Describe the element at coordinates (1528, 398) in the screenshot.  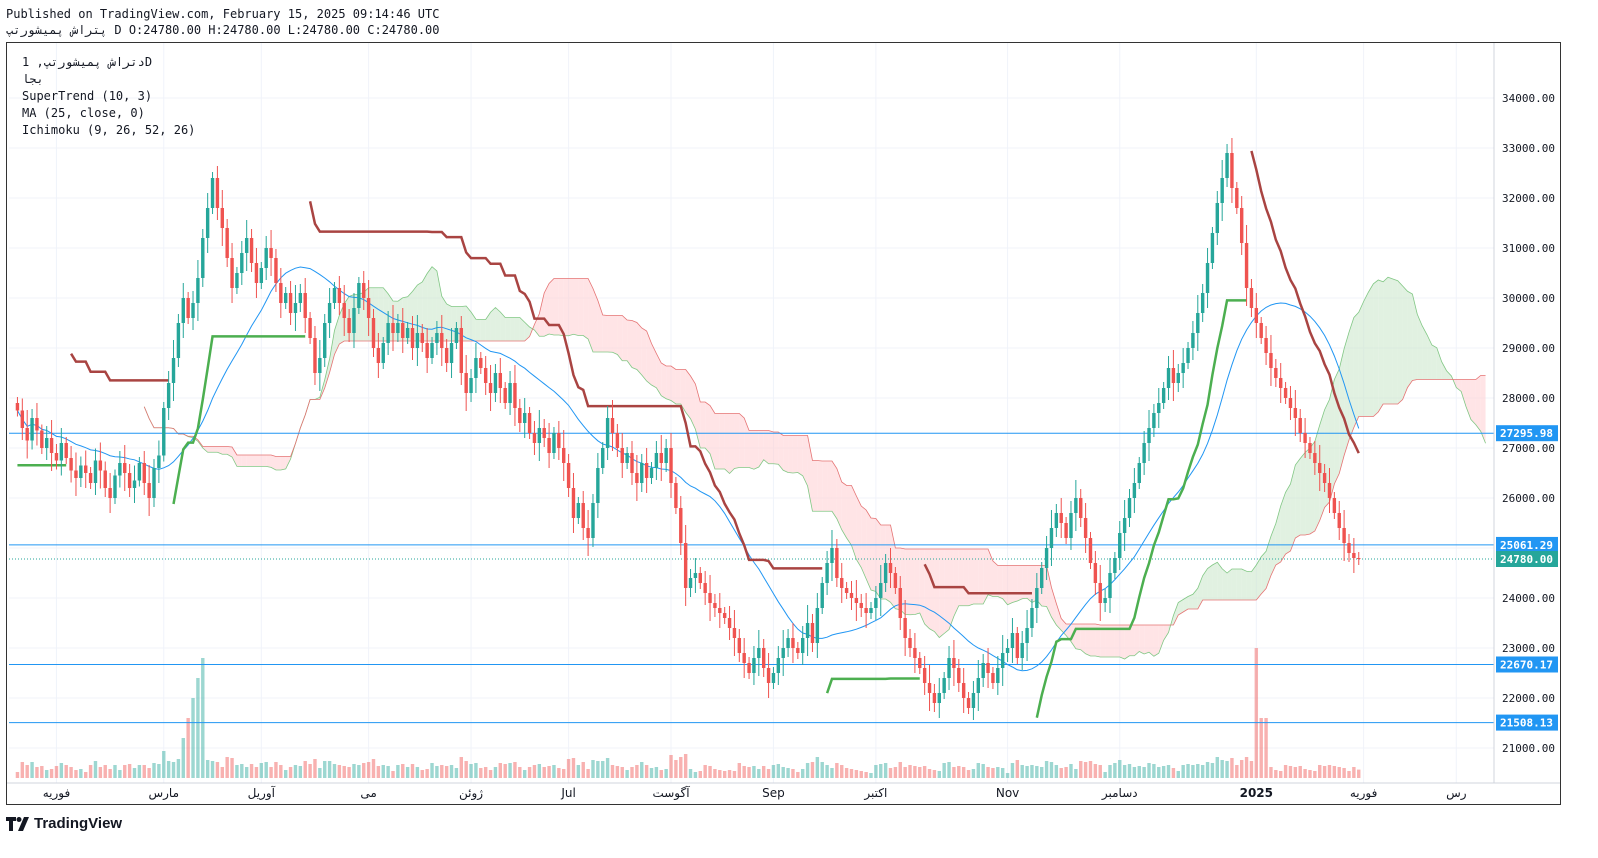
I see `y-tick-label: 28000.00` at that location.